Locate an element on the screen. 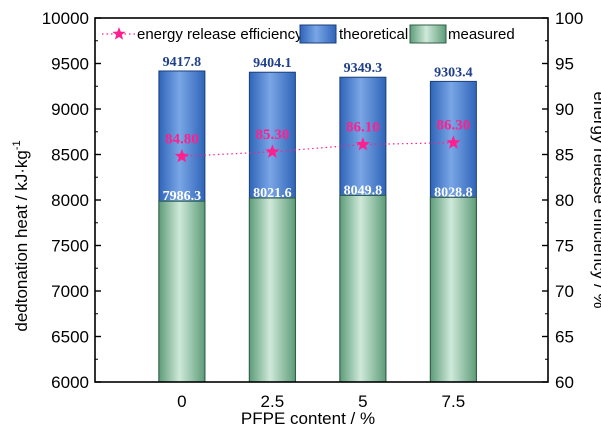  measured-value-label: 8021.6 is located at coordinates (272, 193).